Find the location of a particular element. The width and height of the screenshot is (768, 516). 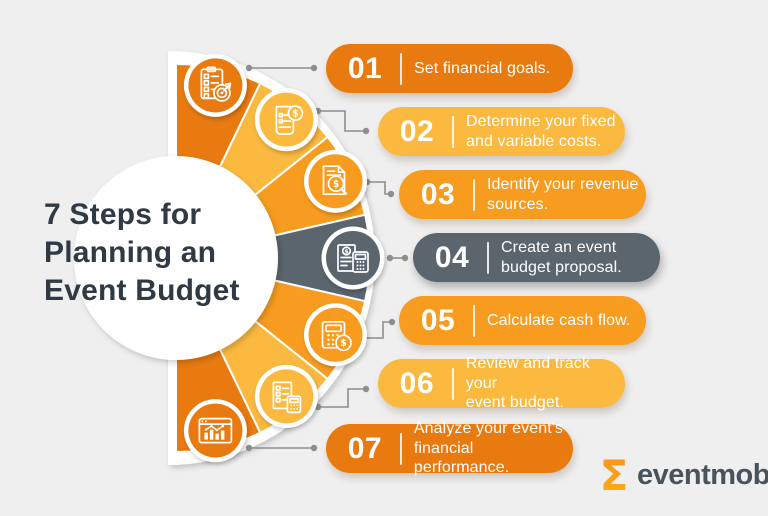

step-03-pill: 03 Identify your revenue sources. is located at coordinates (522, 194).